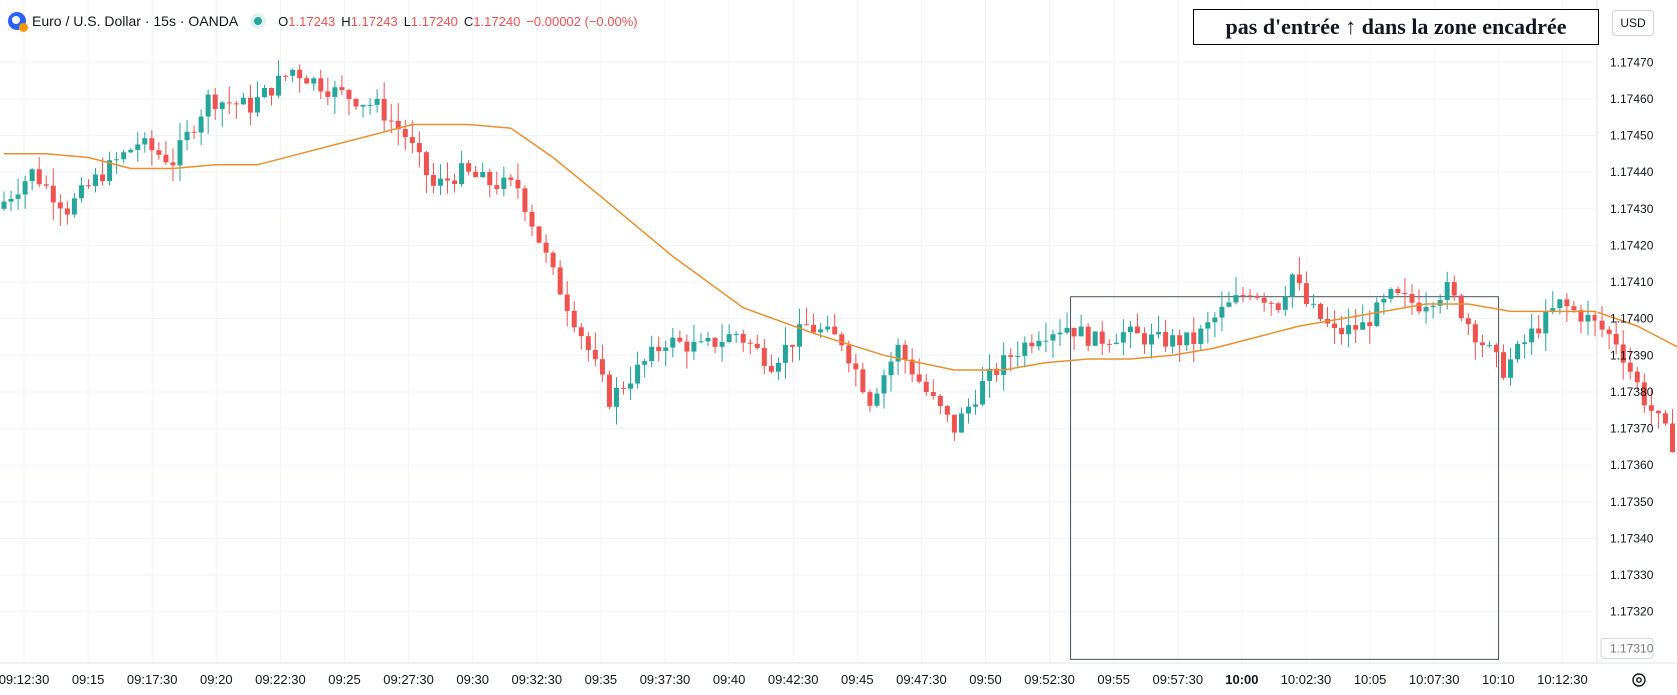 The width and height of the screenshot is (1677, 695). What do you see at coordinates (1396, 27) in the screenshot?
I see `annotation-textbox: pas d'entrée ↑ dans la zone encadrée` at bounding box center [1396, 27].